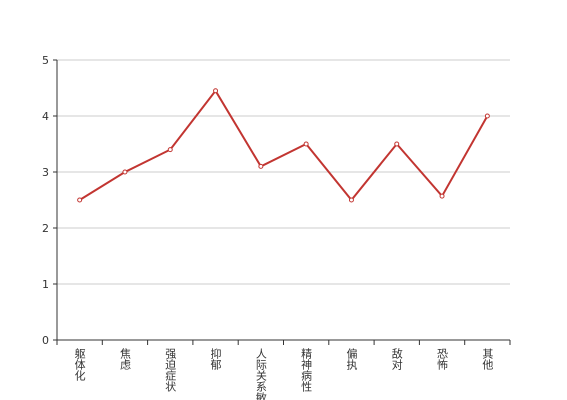  I want to click on y-tick-label: 5, so click(45, 60).